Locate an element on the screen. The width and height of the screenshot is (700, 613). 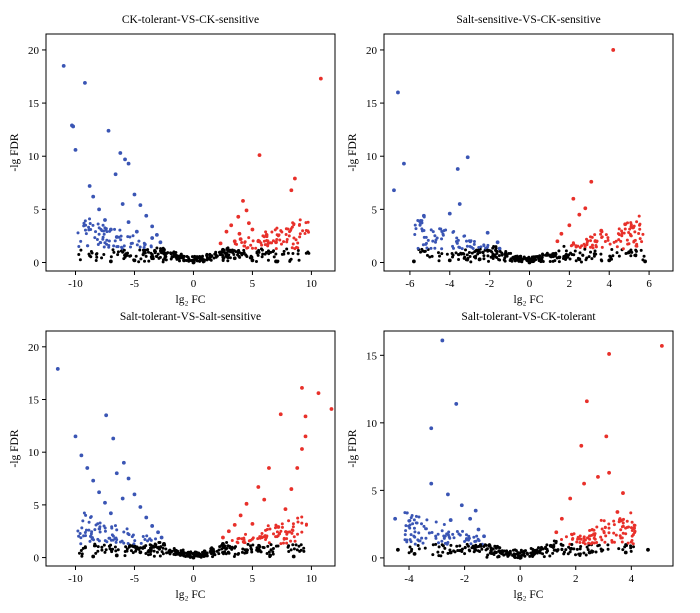
x-tick-label: 2 is located at coordinates (576, 579).